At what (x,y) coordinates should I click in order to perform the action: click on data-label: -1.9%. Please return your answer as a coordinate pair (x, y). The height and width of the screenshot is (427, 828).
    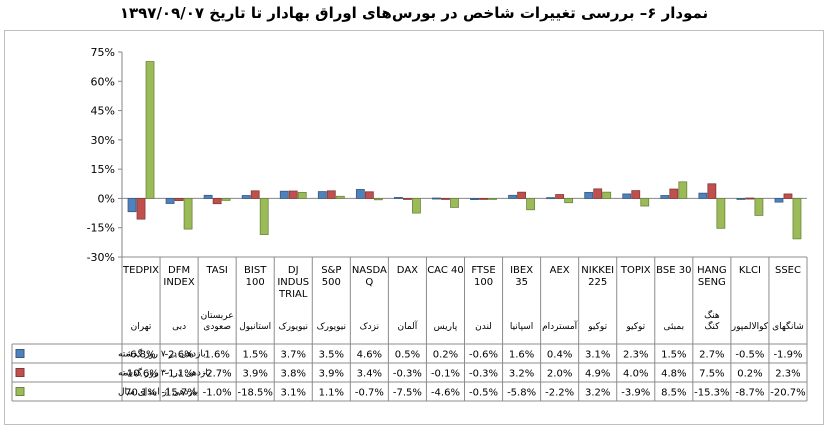
    Looking at the image, I should click on (787, 355).